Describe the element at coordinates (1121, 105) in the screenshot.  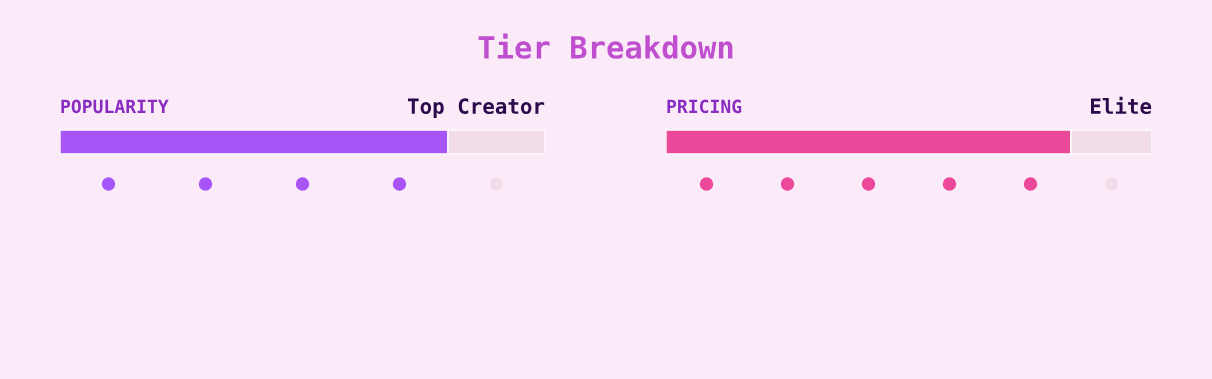
I see `text: Elite` at that location.